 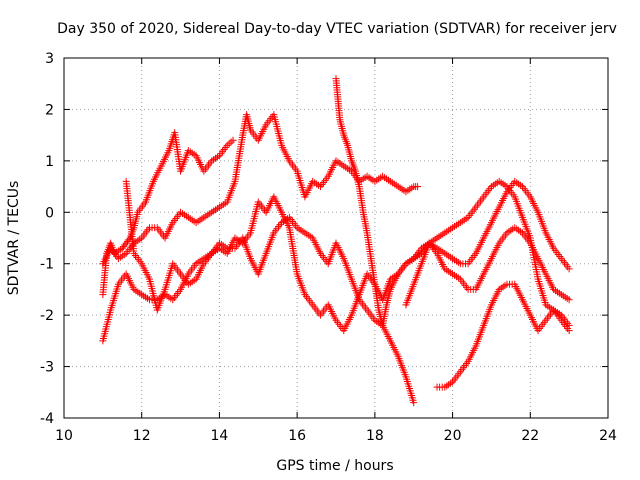 What do you see at coordinates (453, 436) in the screenshot?
I see `x-tick-label: 20` at bounding box center [453, 436].